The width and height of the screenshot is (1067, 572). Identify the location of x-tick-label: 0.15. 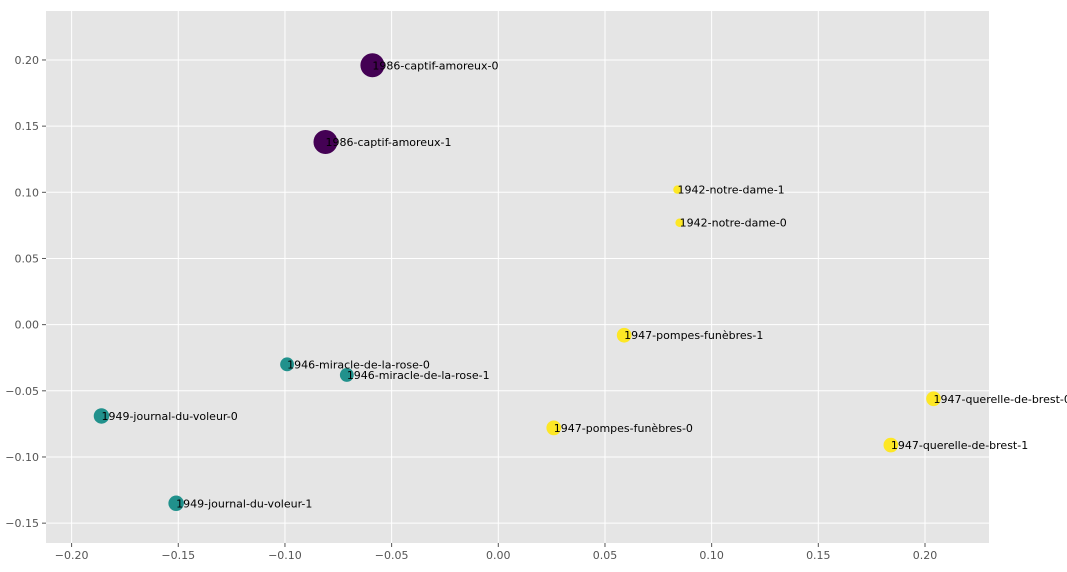
(818, 555).